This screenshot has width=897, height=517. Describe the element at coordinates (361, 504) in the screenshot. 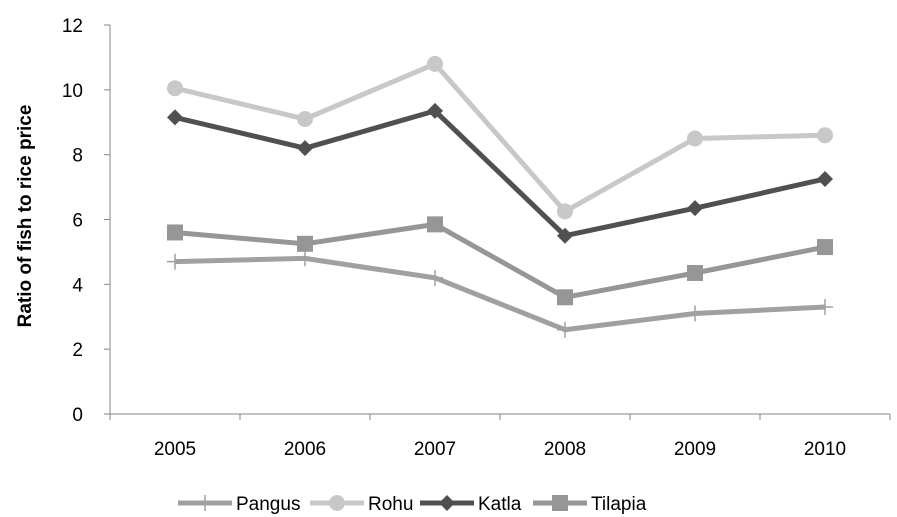

I see `legend-item-rohu: Rohu` at that location.